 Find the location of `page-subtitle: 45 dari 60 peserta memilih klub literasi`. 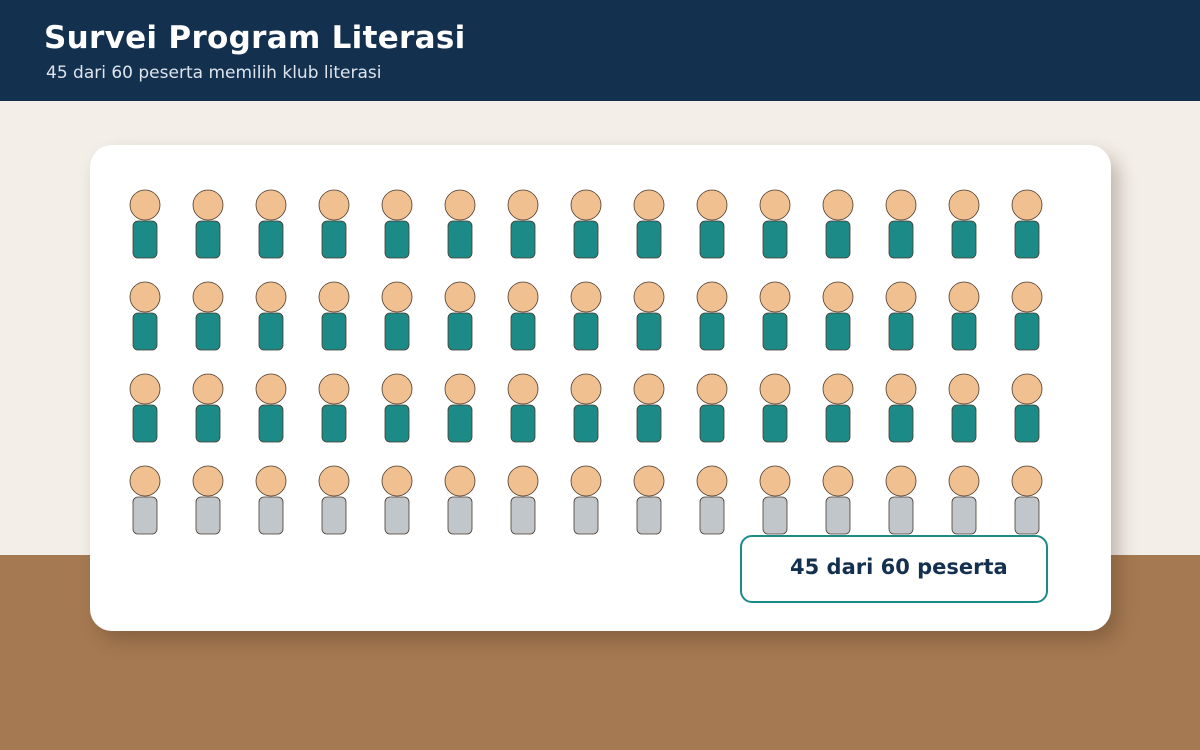

page-subtitle: 45 dari 60 peserta memilih klub literasi is located at coordinates (214, 73).